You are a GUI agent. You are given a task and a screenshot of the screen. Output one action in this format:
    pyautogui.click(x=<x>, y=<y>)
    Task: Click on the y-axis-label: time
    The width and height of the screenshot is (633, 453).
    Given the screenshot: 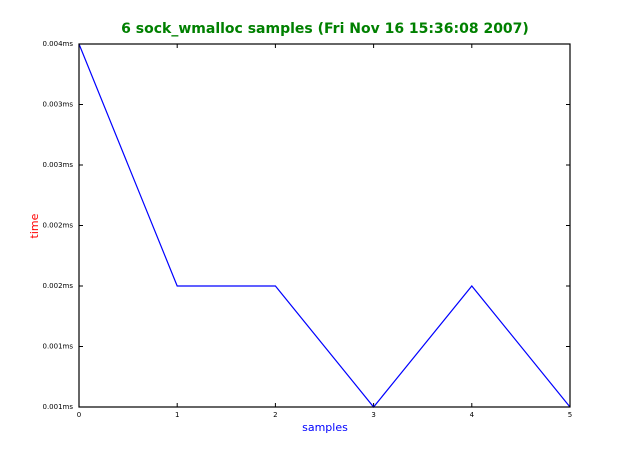 What is the action you would take?
    pyautogui.click(x=34, y=225)
    